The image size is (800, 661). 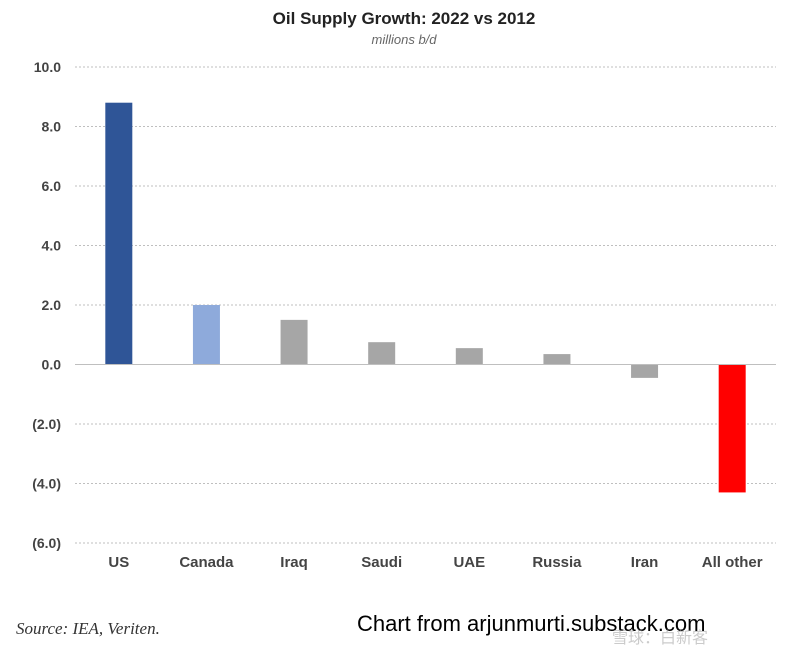 I want to click on y-tick-label: (4.0), so click(x=46, y=484).